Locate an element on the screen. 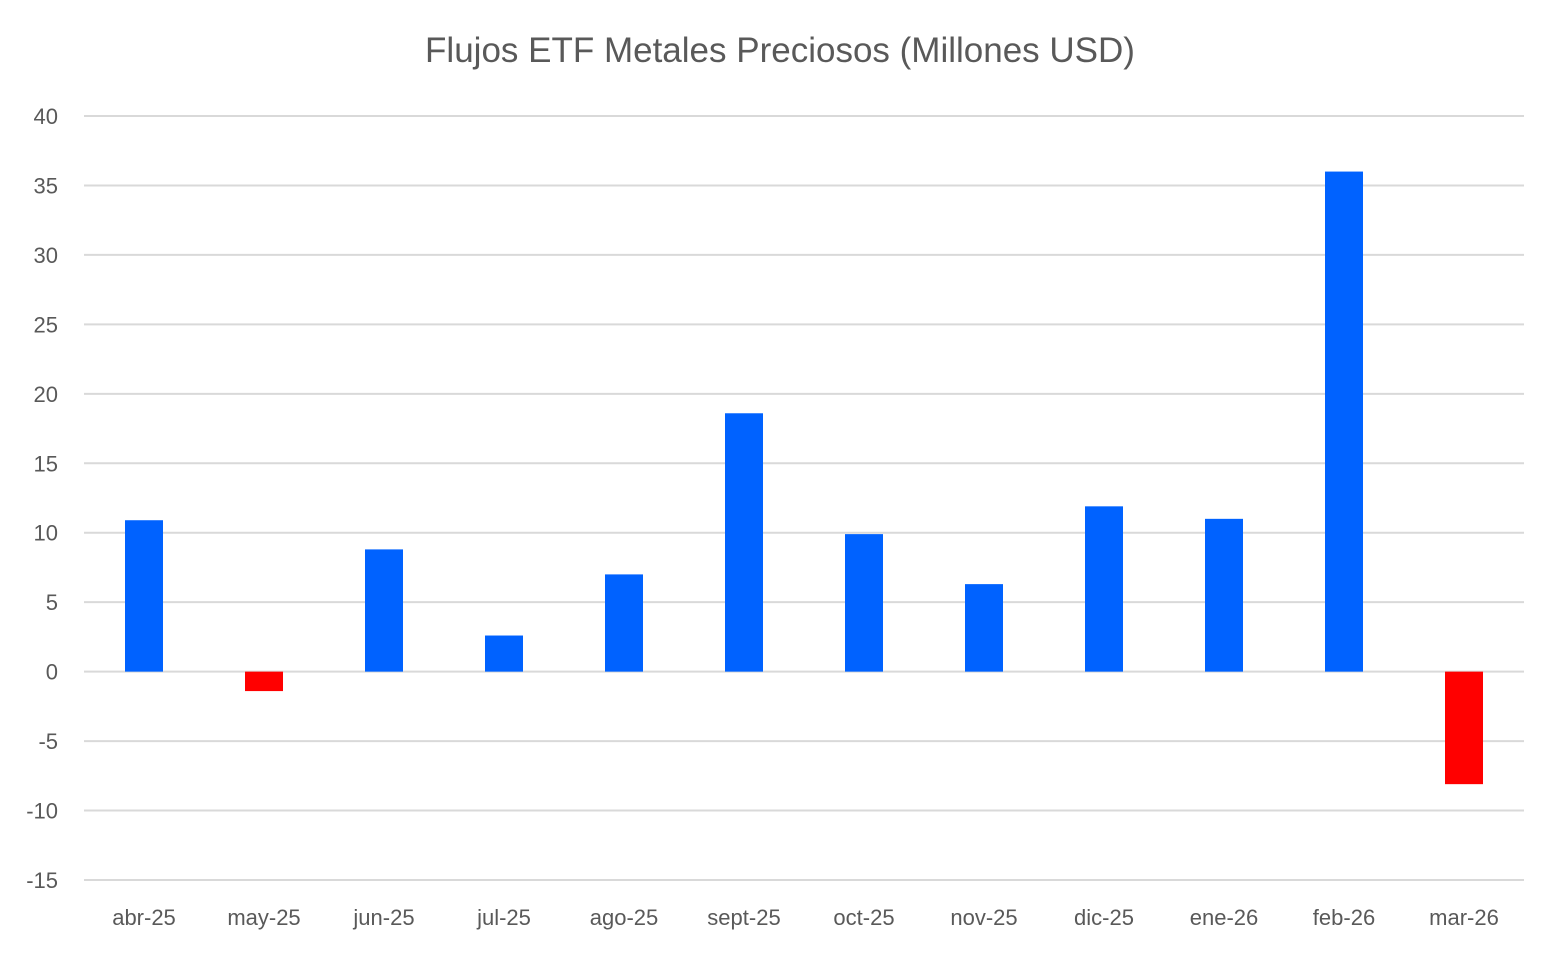  y-tick-label: 35 is located at coordinates (46, 185).